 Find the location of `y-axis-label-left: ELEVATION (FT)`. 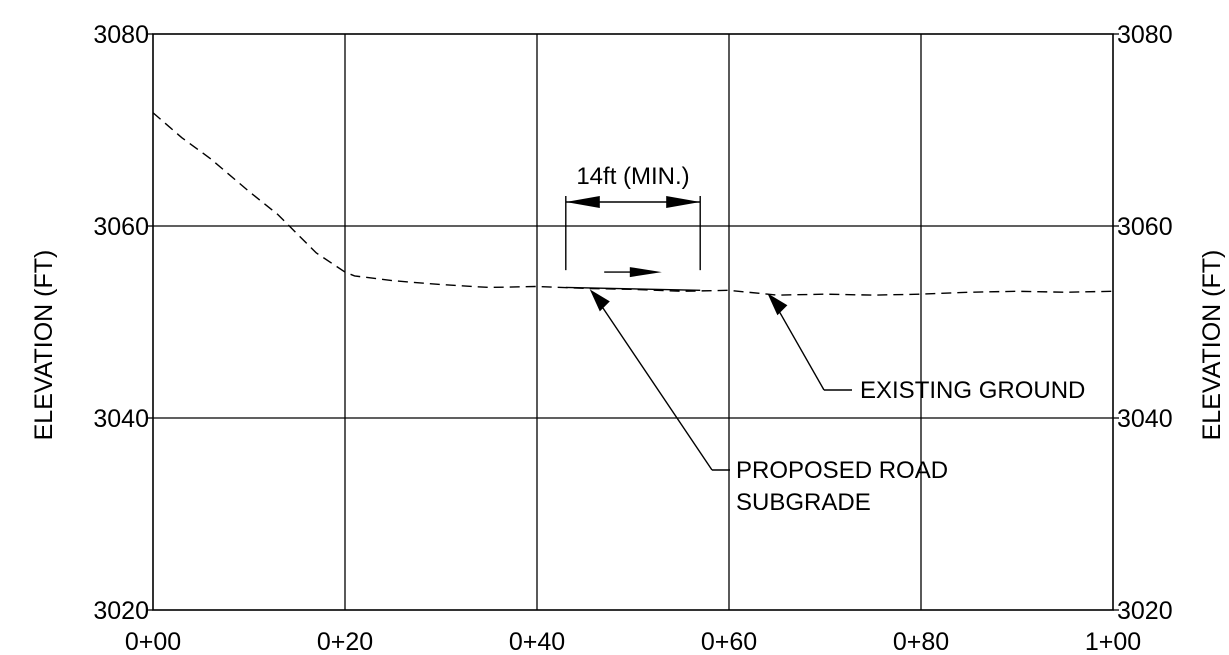

y-axis-label-left: ELEVATION (FT) is located at coordinates (44, 345).